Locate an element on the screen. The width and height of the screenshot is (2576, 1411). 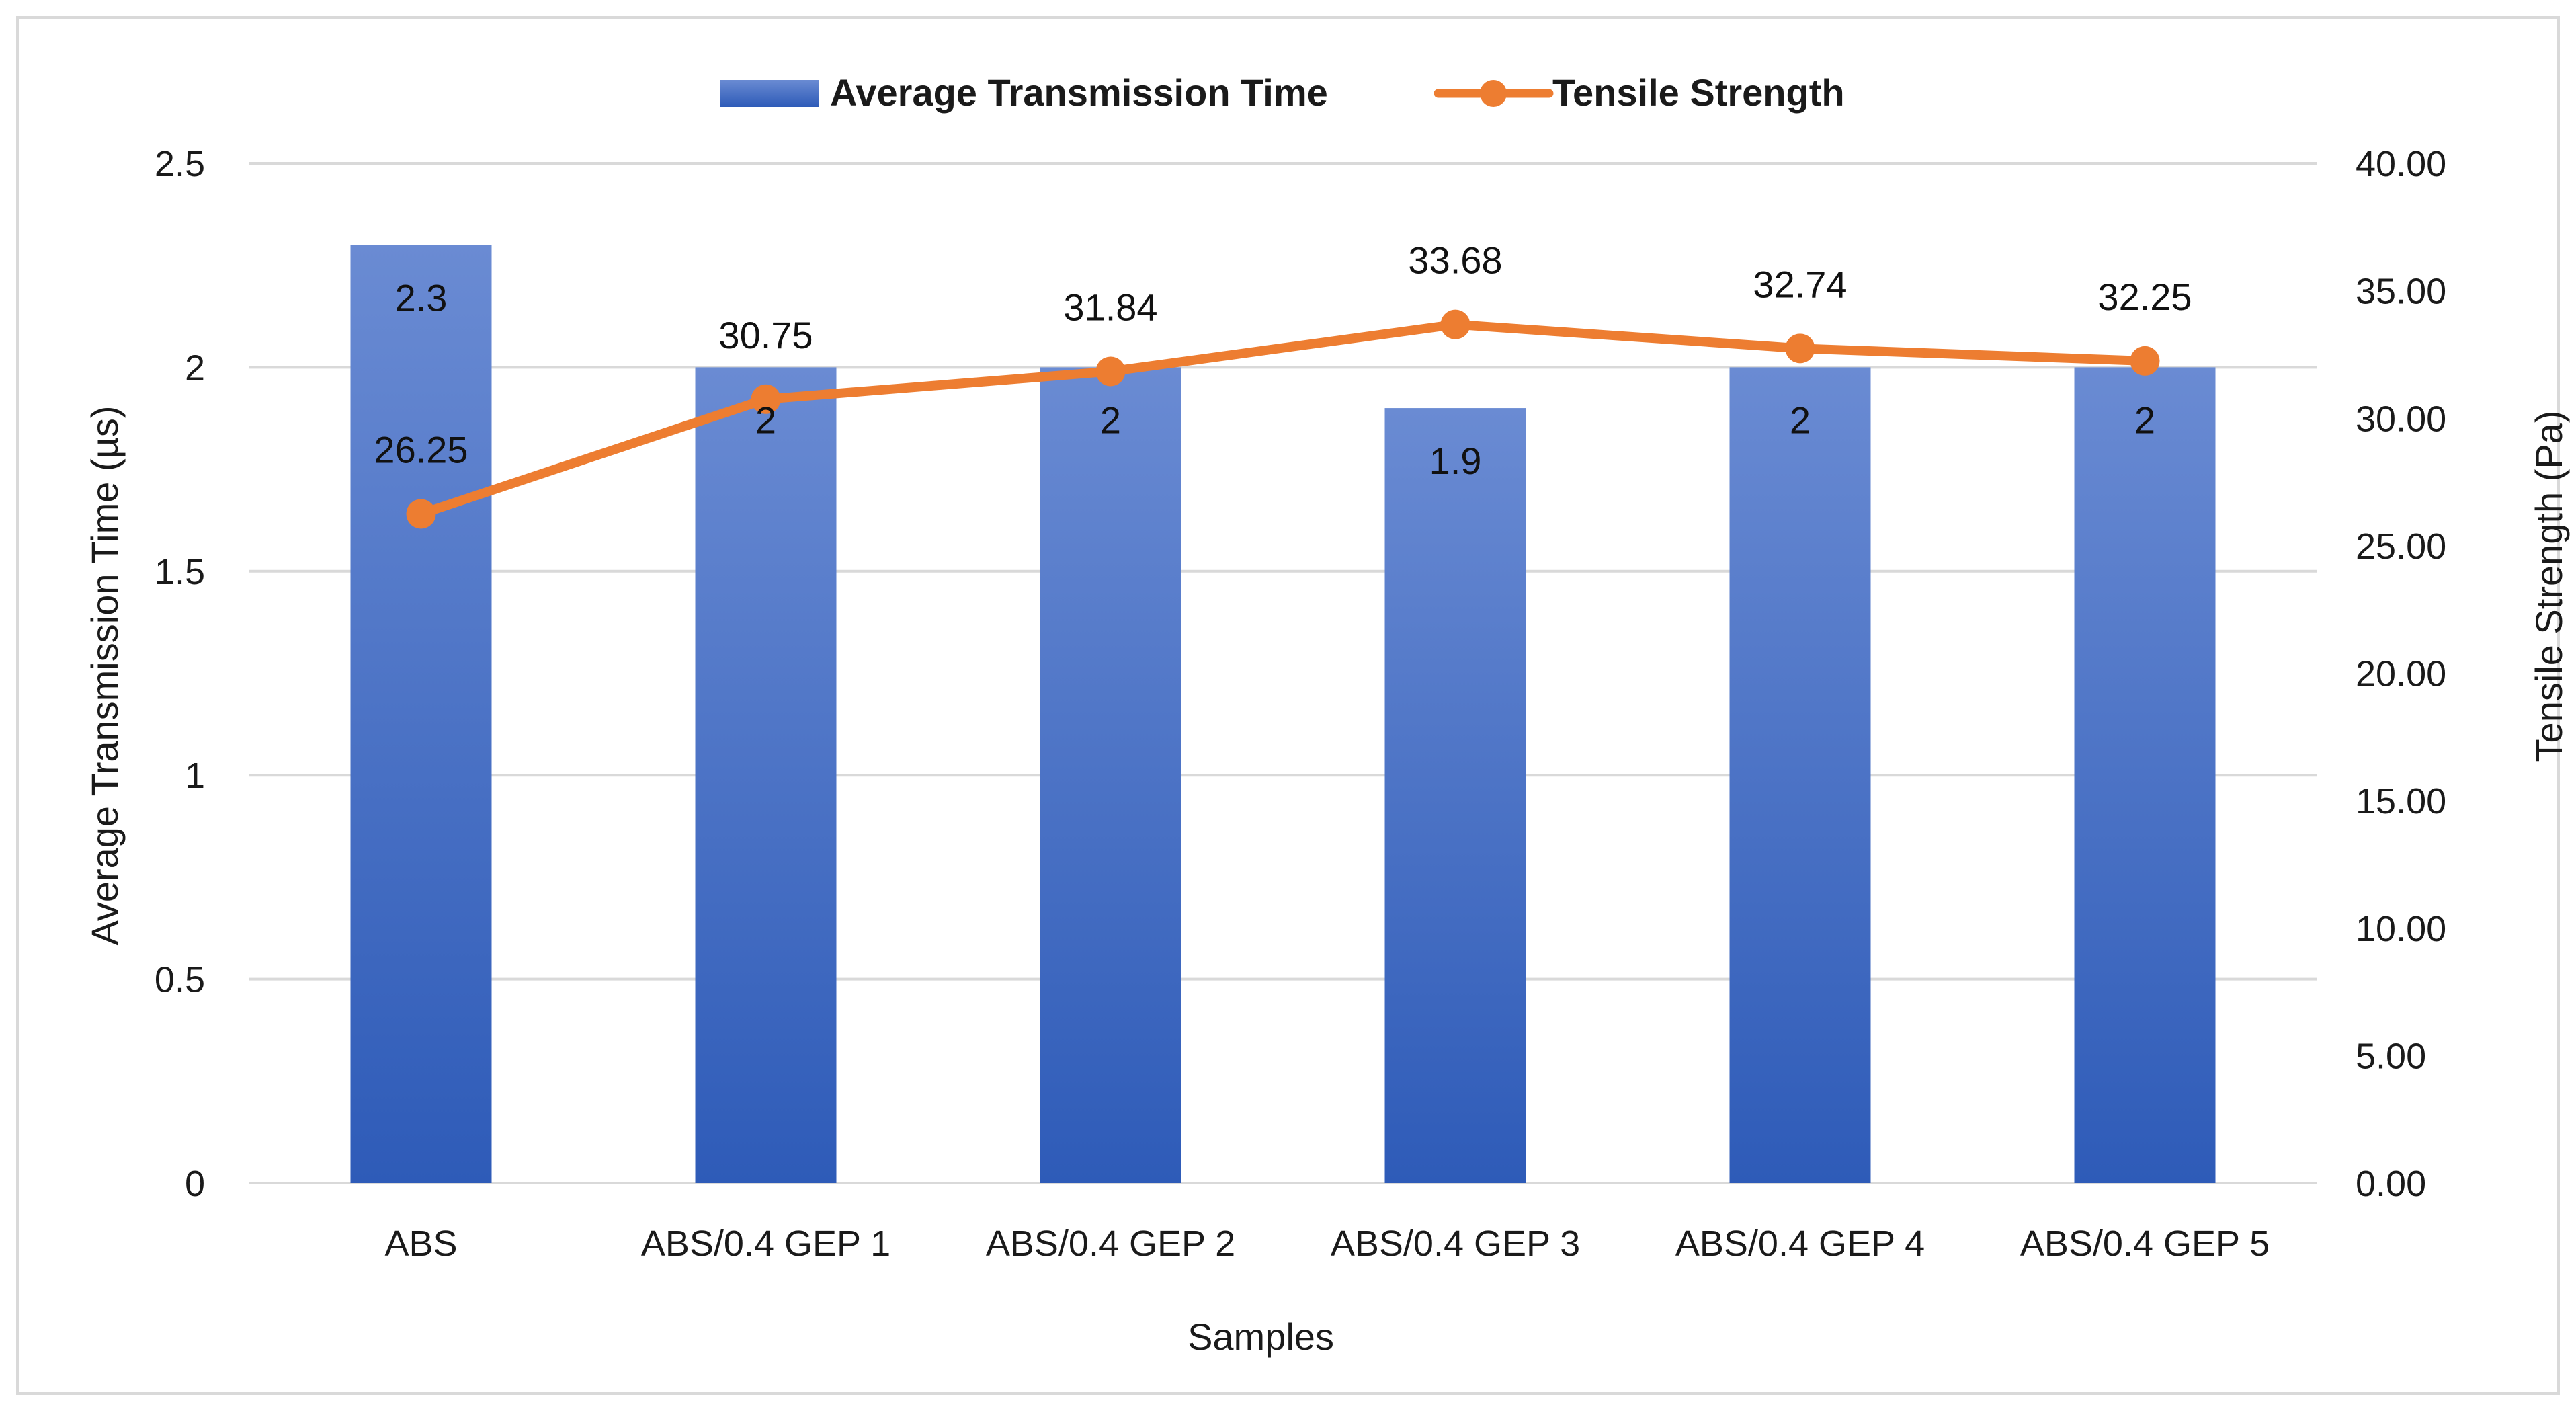
y2-tick-label: 0.00 is located at coordinates (2391, 1184).